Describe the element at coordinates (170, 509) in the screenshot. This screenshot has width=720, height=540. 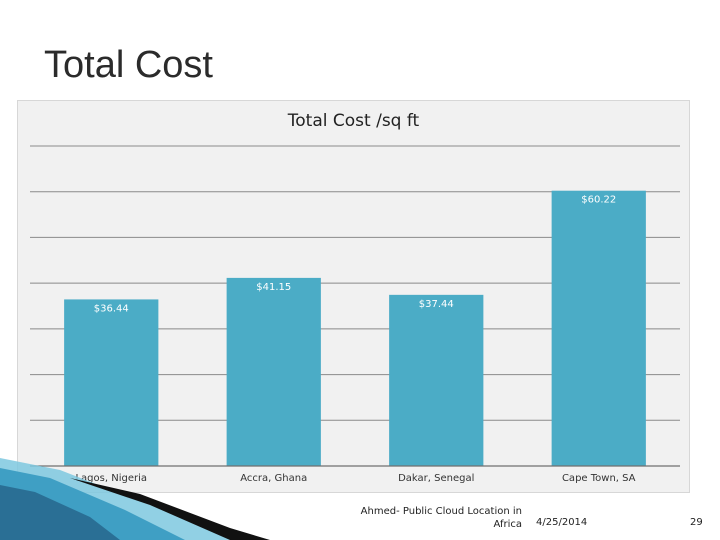
I see `swoosh-dark-band` at that location.